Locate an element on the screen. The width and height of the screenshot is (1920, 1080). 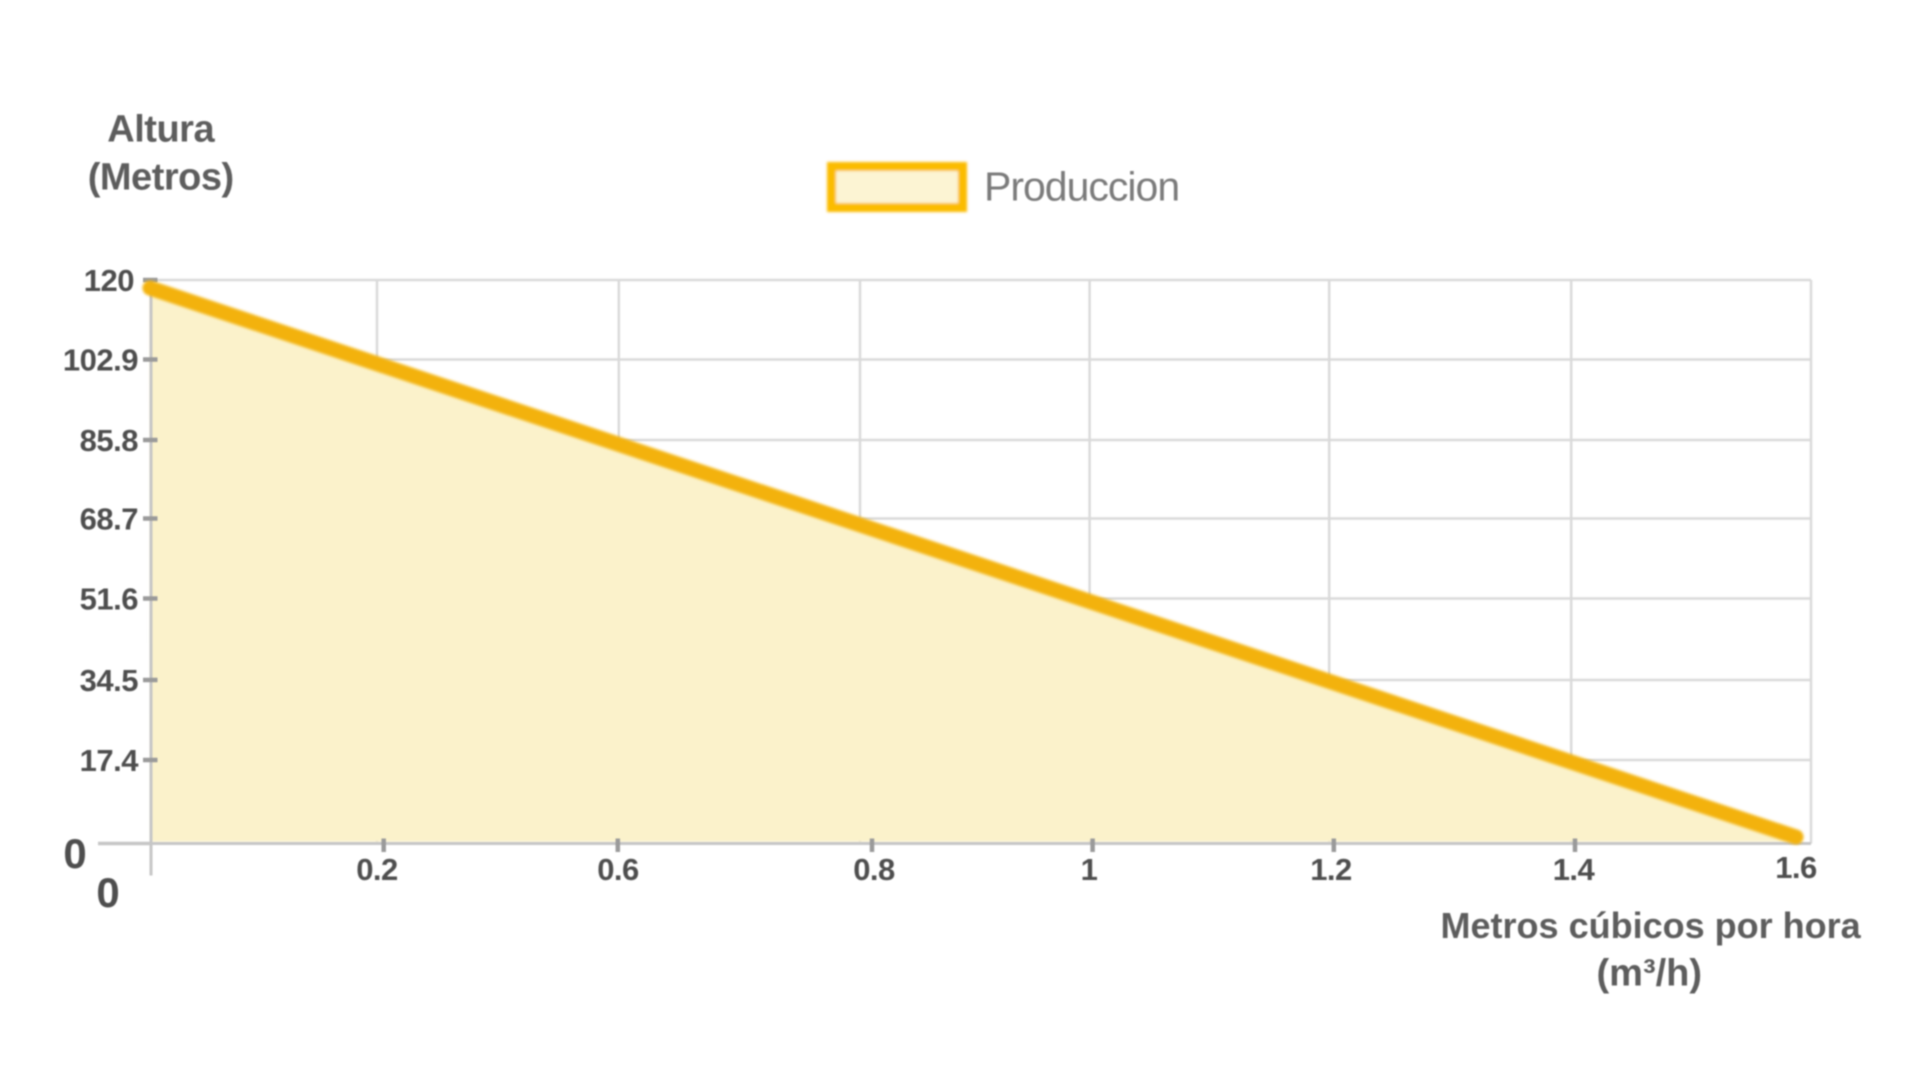
svg-text: 1.6 is located at coordinates (1796, 867).